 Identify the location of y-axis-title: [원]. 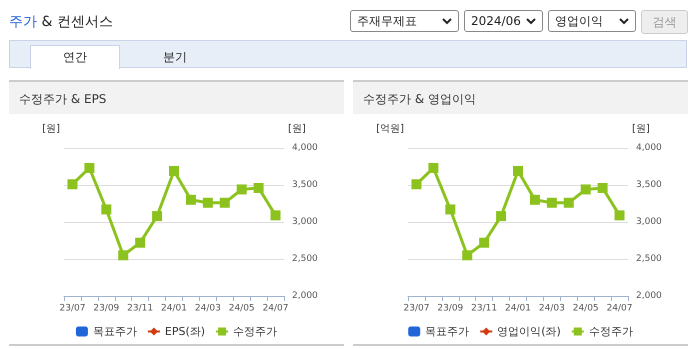
(51, 129).